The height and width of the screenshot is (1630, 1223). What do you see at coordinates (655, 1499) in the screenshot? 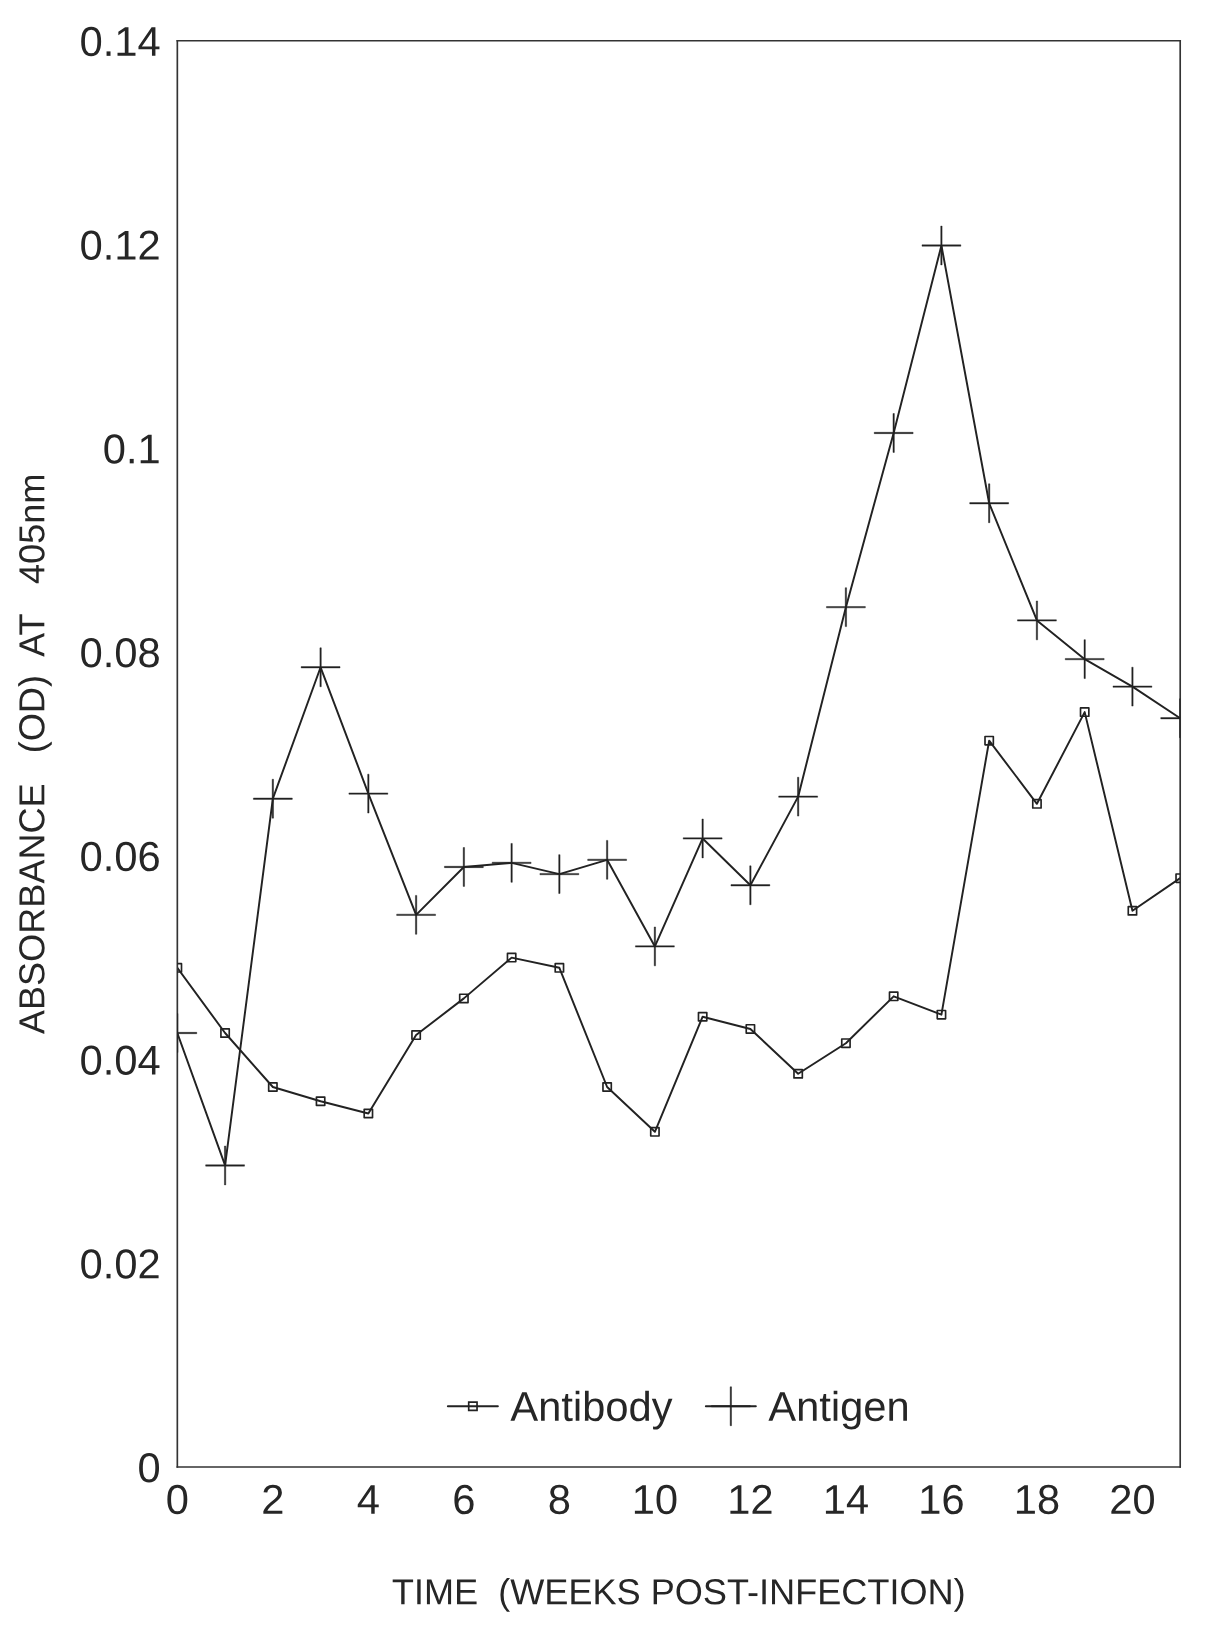
I see `x-tick-label: 10` at bounding box center [655, 1499].